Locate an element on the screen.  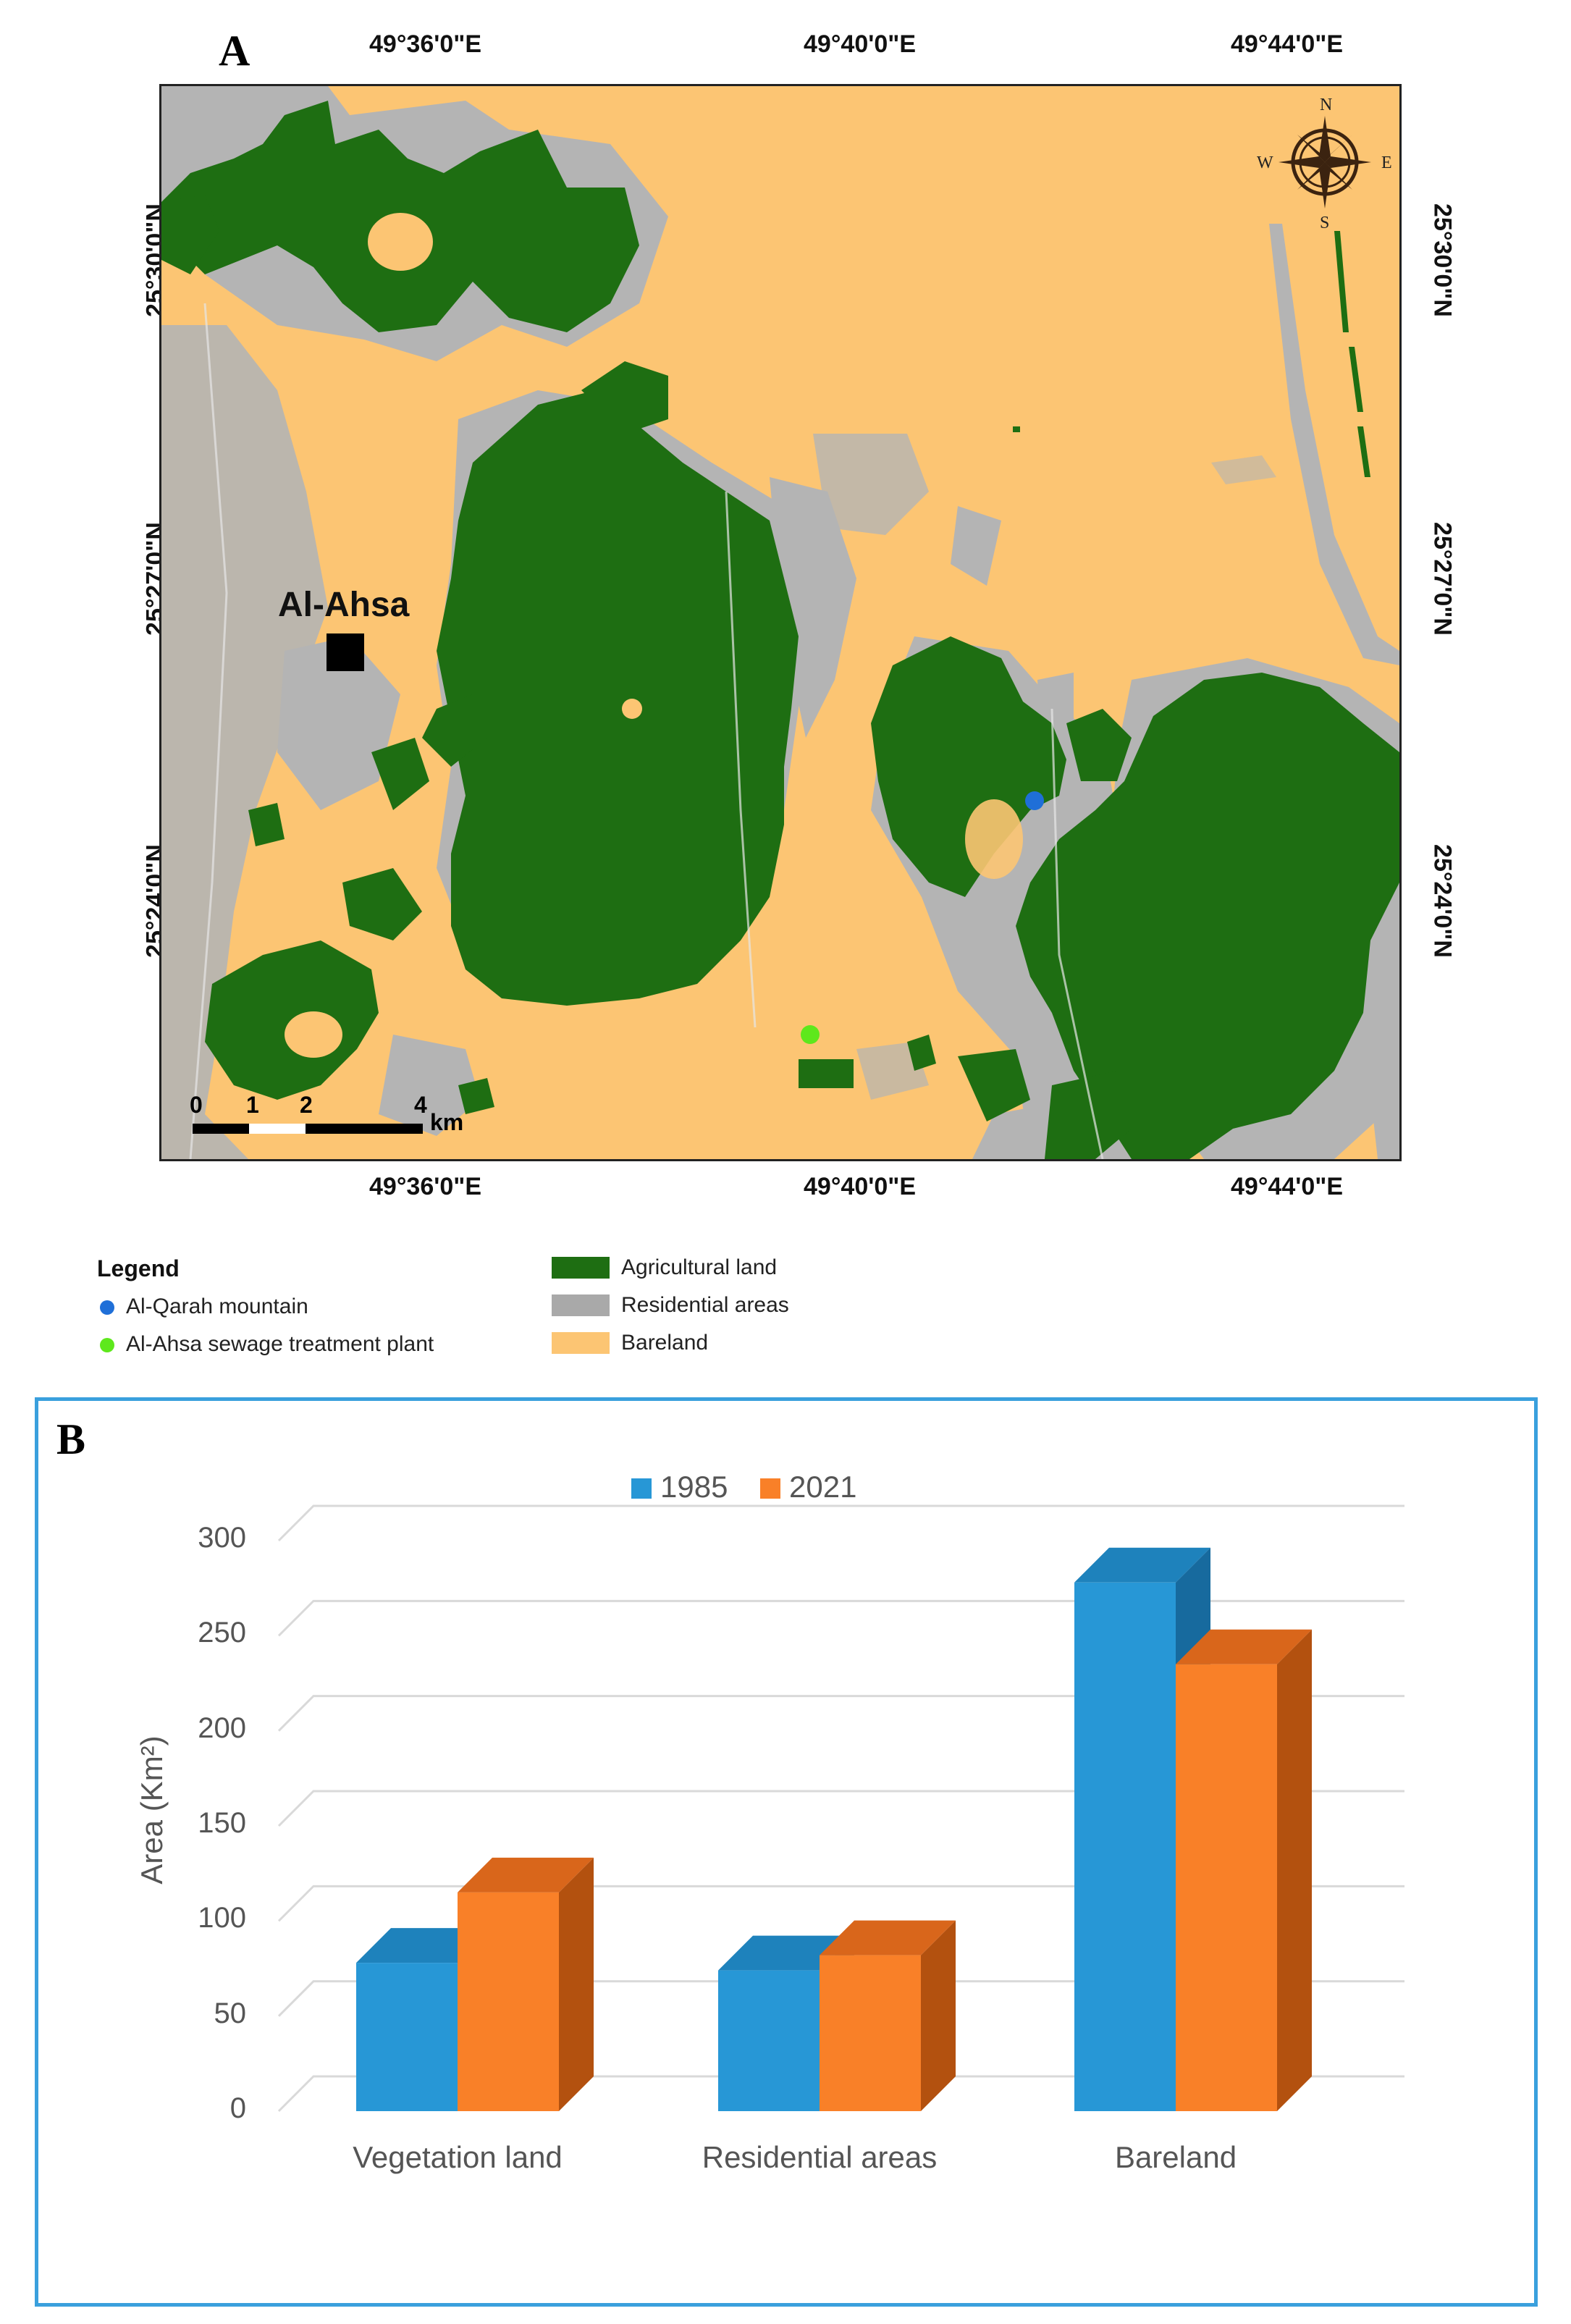
al-ahsa-city-marker is located at coordinates (345, 652).